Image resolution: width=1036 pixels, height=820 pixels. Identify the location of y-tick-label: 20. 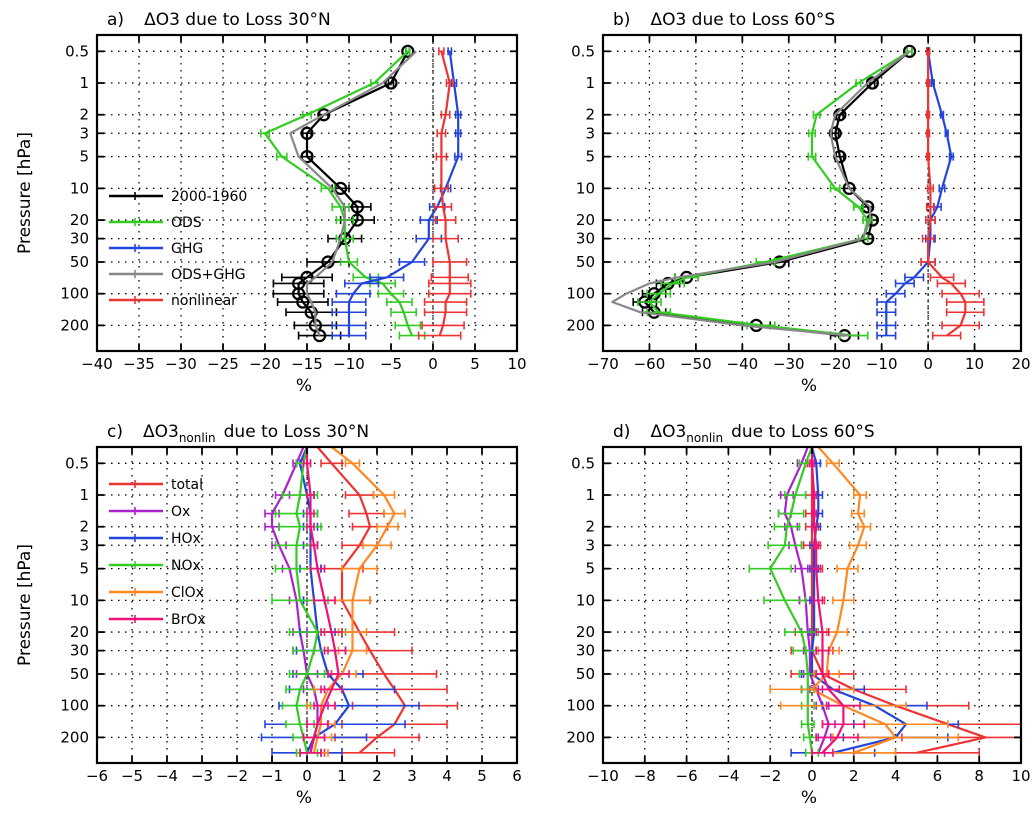
(585, 220).